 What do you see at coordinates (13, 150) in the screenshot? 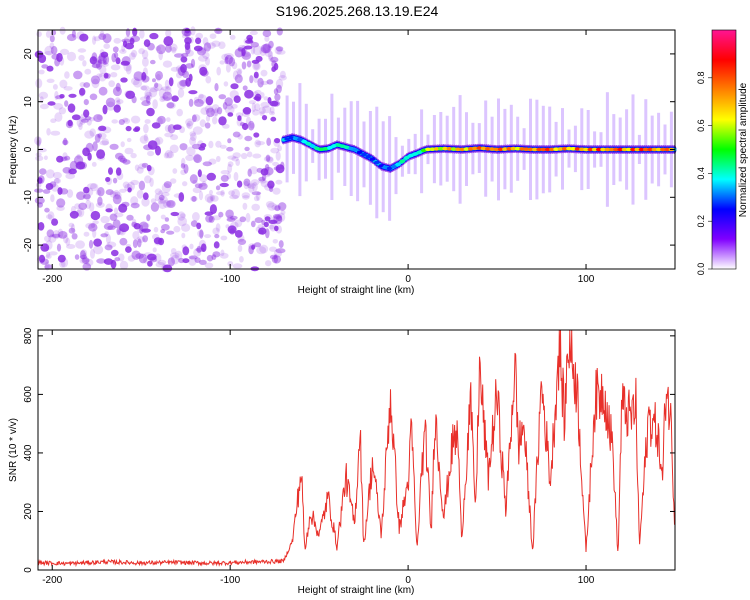
I see `spectrogram-y-label: Frequency (Hz)` at bounding box center [13, 150].